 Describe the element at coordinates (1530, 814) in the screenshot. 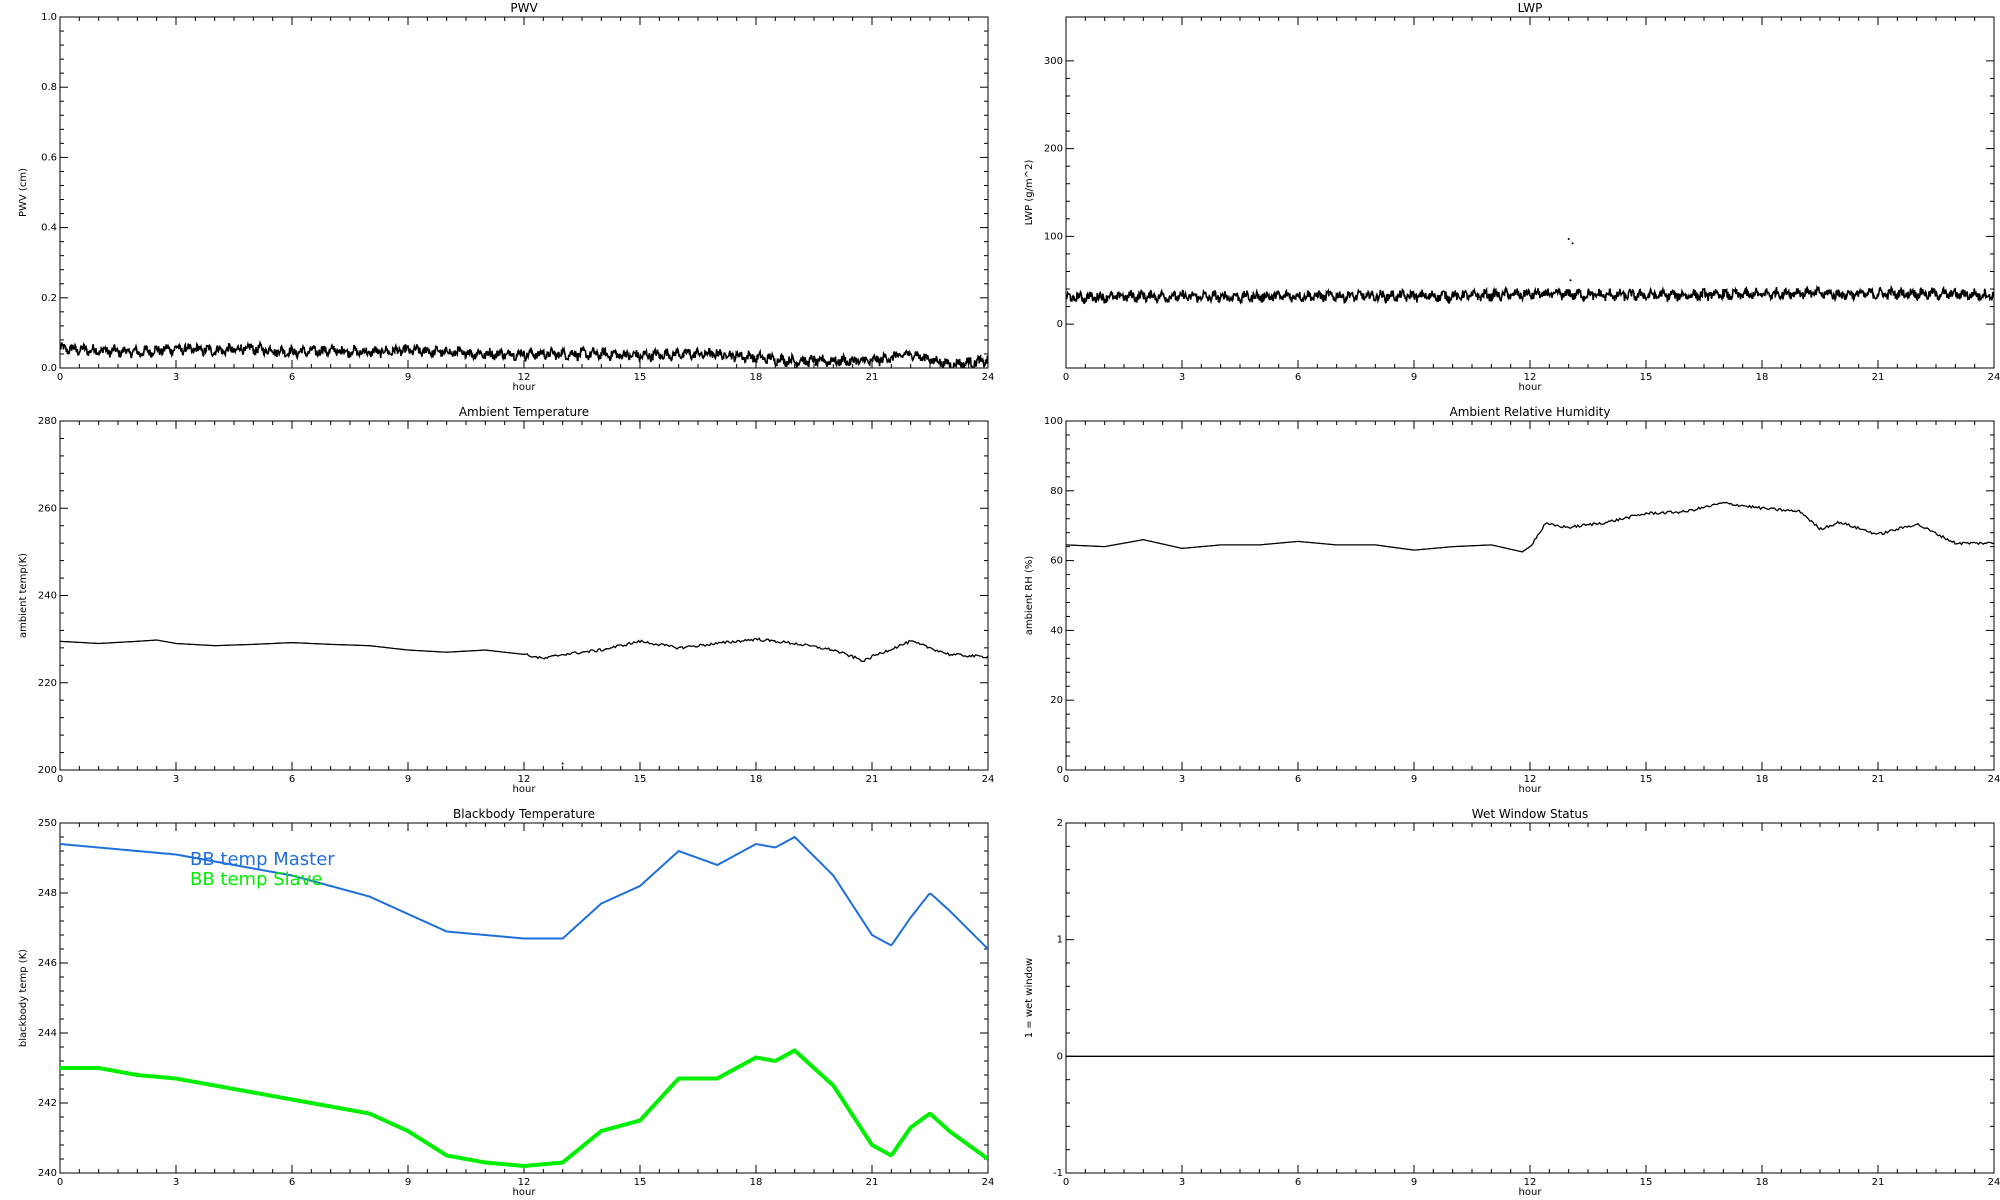

I see `chart-title: Wet Window Status` at that location.